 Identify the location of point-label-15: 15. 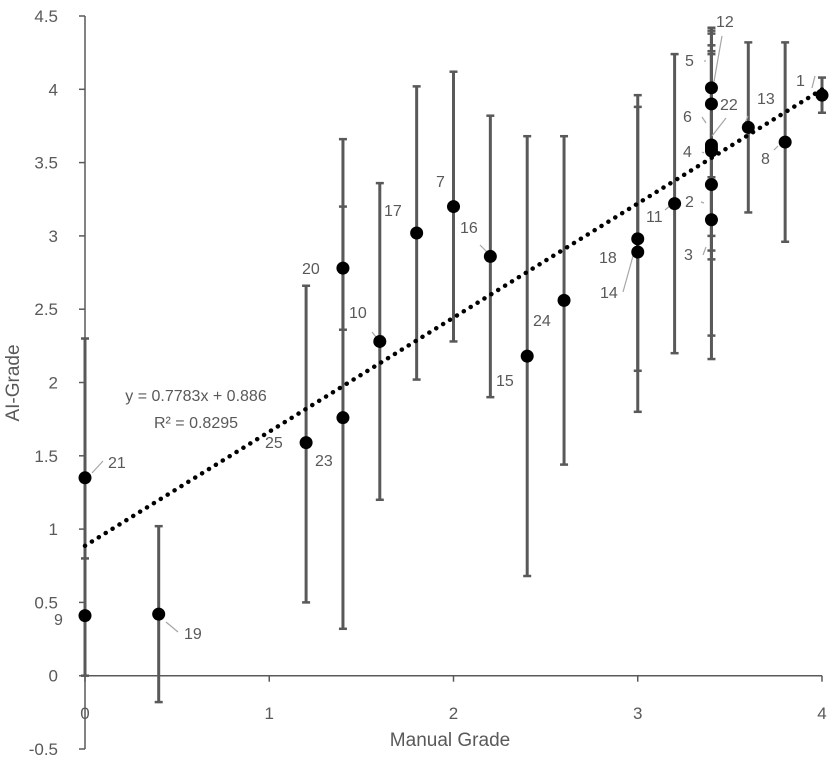
(505, 381).